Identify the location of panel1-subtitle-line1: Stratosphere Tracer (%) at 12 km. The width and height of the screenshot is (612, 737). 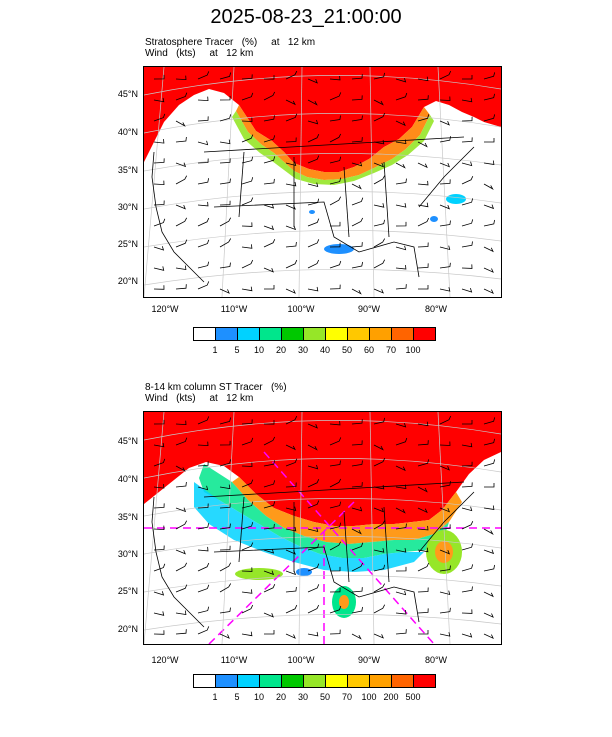
(230, 42).